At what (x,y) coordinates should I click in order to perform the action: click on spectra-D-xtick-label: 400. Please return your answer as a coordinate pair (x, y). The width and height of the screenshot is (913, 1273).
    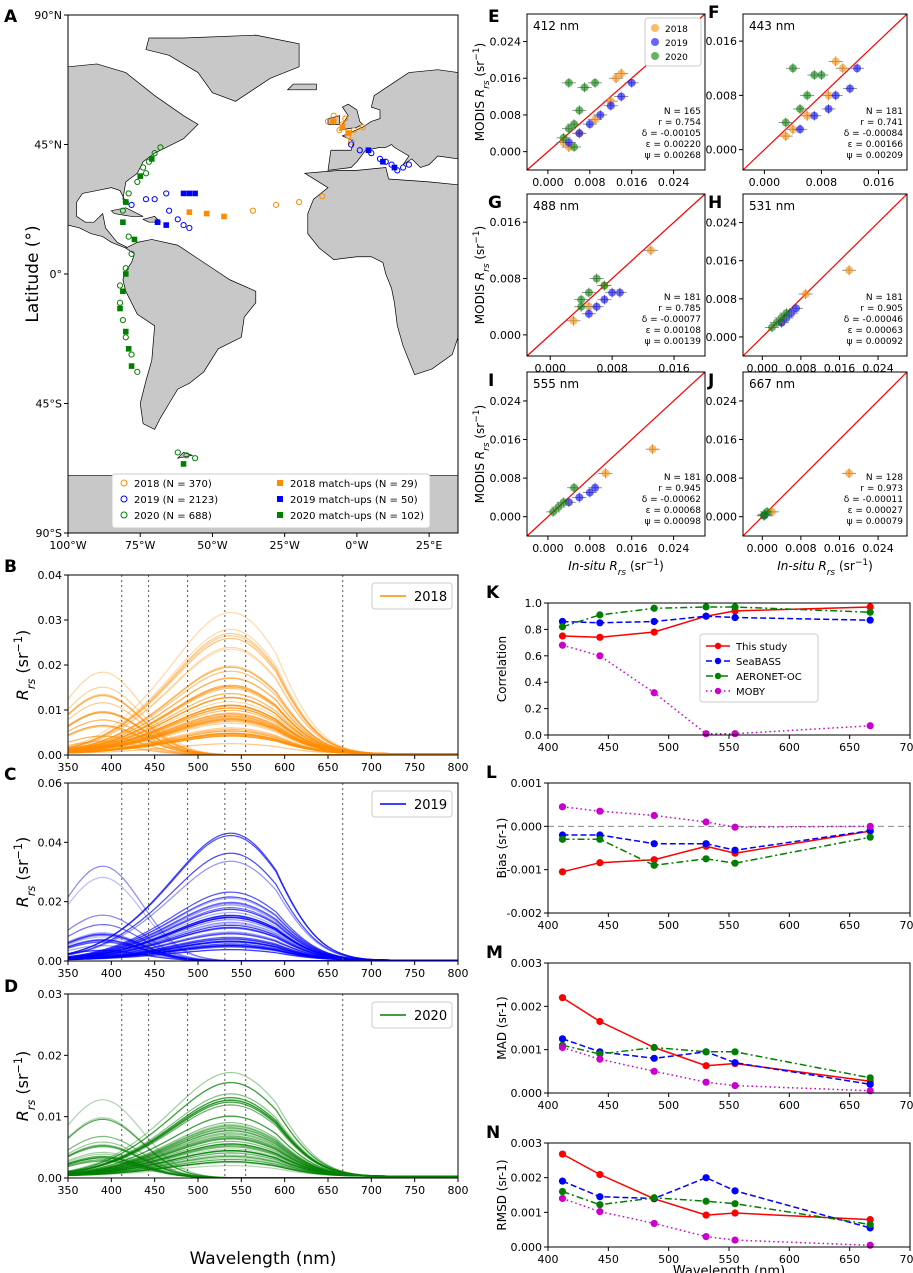
    Looking at the image, I should click on (111, 1190).